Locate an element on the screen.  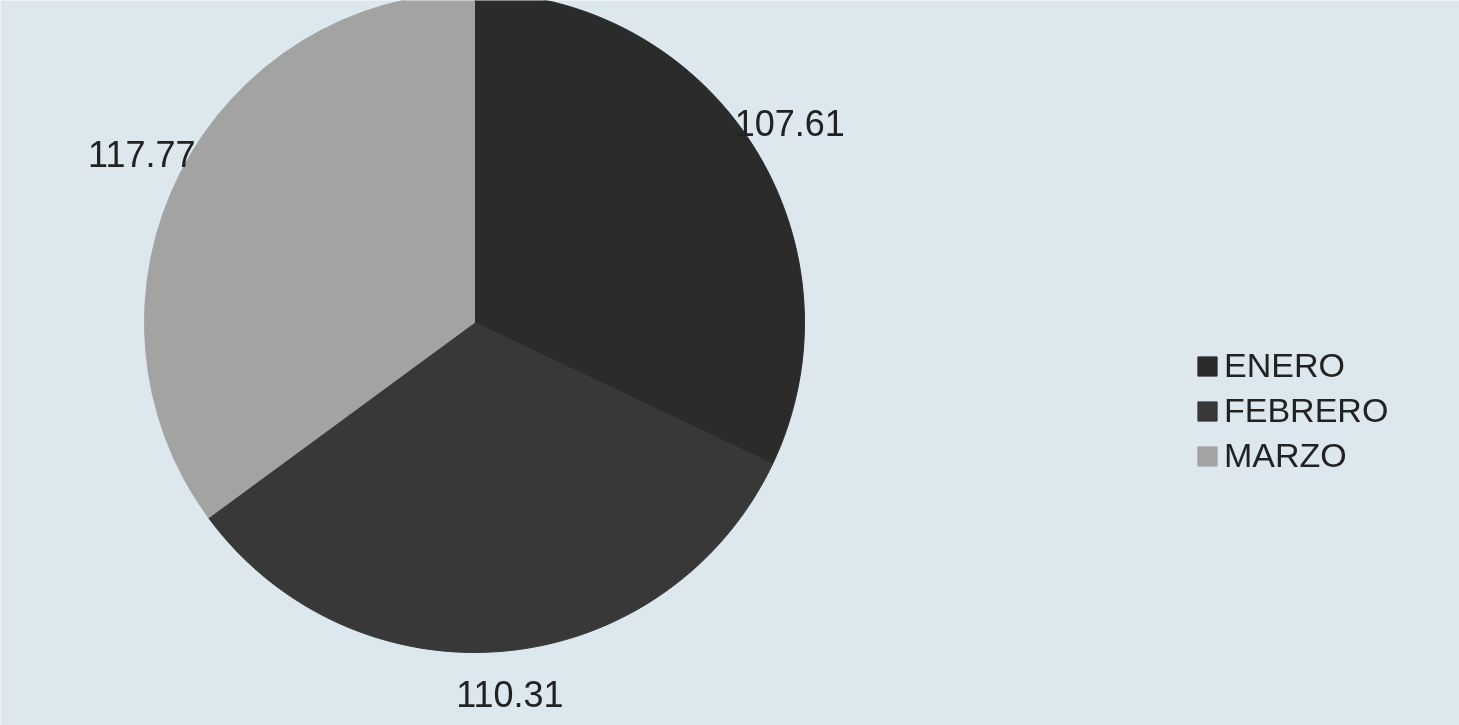
legend-label: FEBRERO is located at coordinates (1306, 410).